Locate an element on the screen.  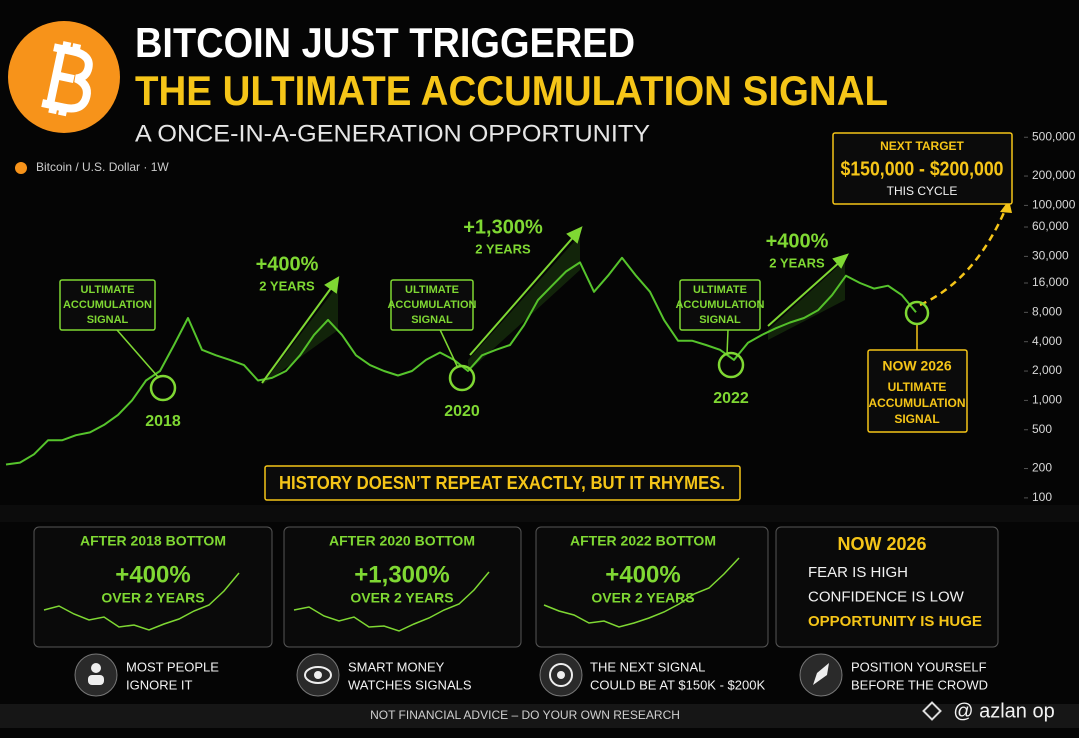
panels is located at coordinates (516, 587).